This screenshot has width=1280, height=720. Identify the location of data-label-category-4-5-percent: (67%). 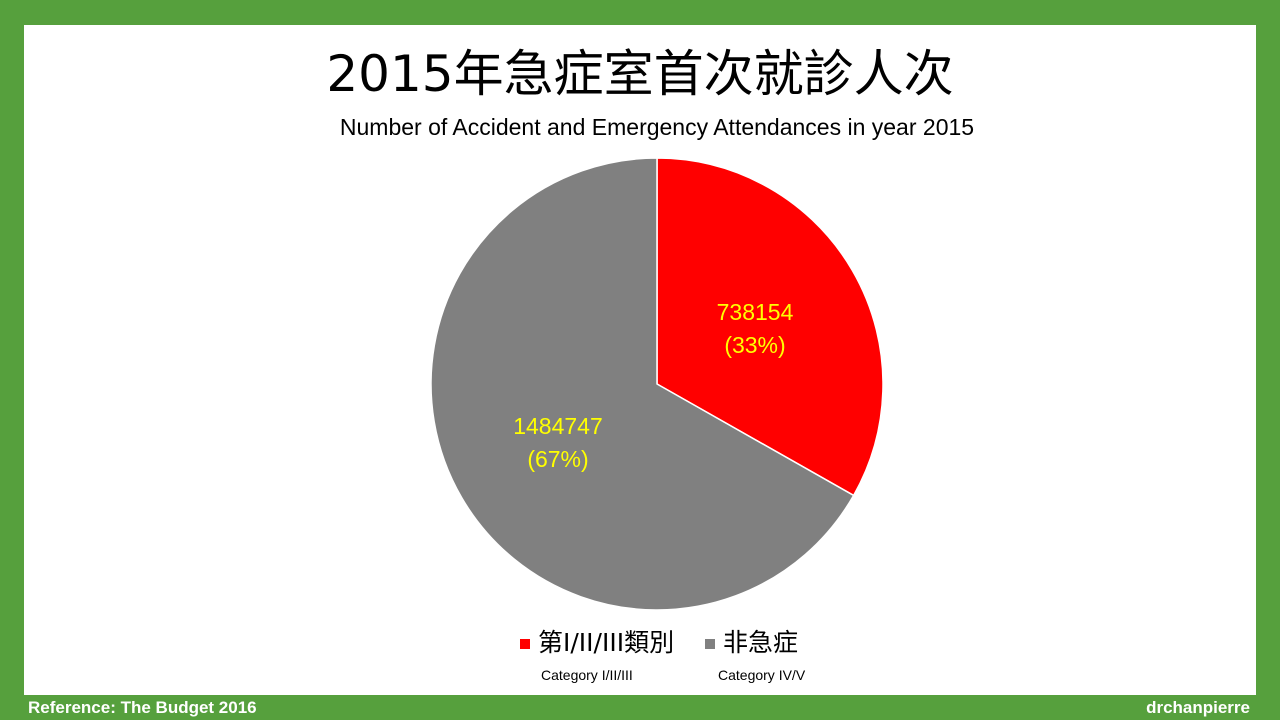
(557, 459).